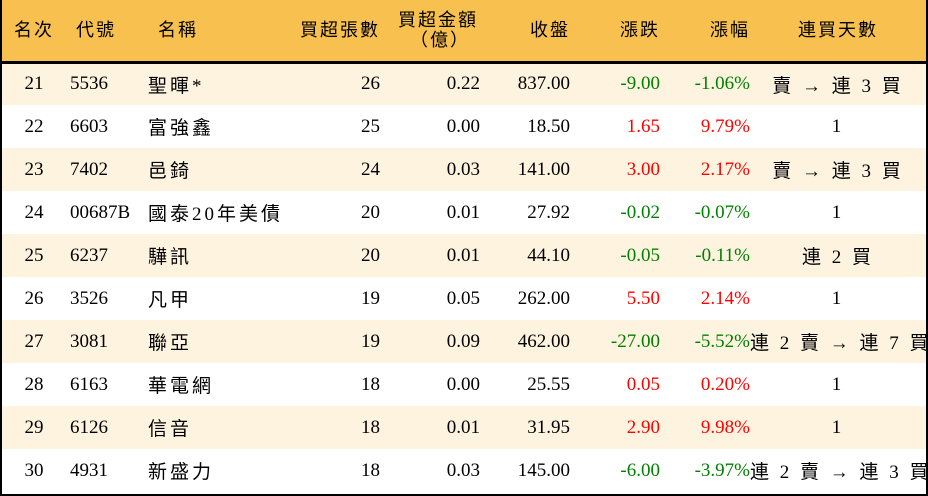  I want to click on cell-streak: 連 2 賣 → 連 7 買, so click(839, 343).